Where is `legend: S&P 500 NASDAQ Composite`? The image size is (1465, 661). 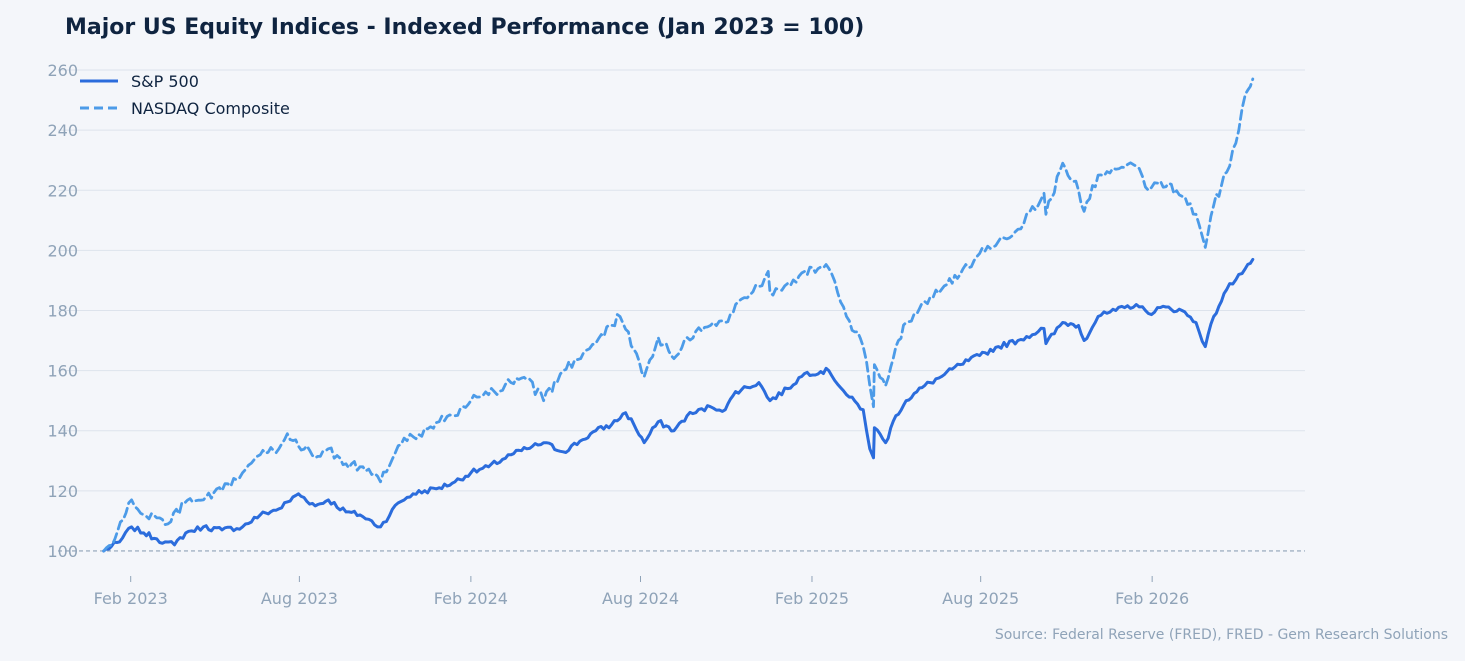 legend: S&P 500 NASDAQ Composite is located at coordinates (185, 95).